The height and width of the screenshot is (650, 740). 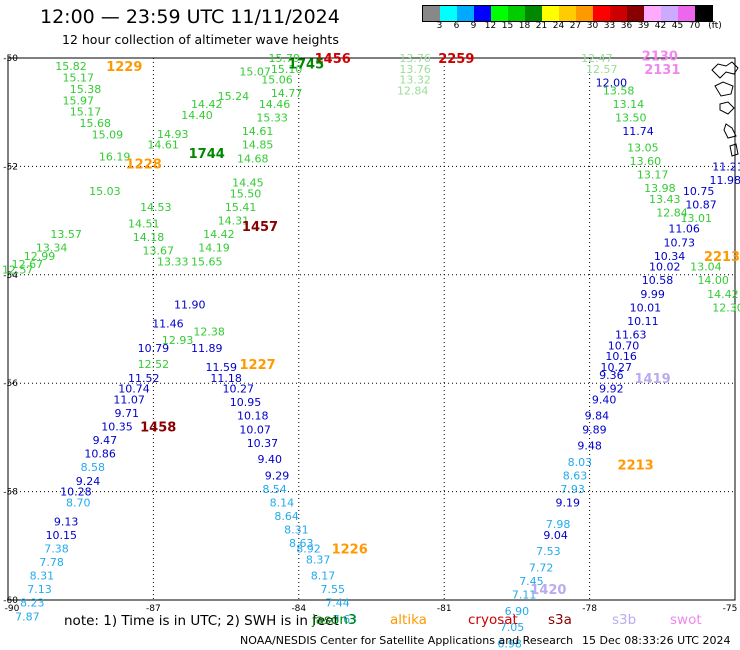 What do you see at coordinates (248, 183) in the screenshot?
I see `wave-height-value: 14.45` at bounding box center [248, 183].